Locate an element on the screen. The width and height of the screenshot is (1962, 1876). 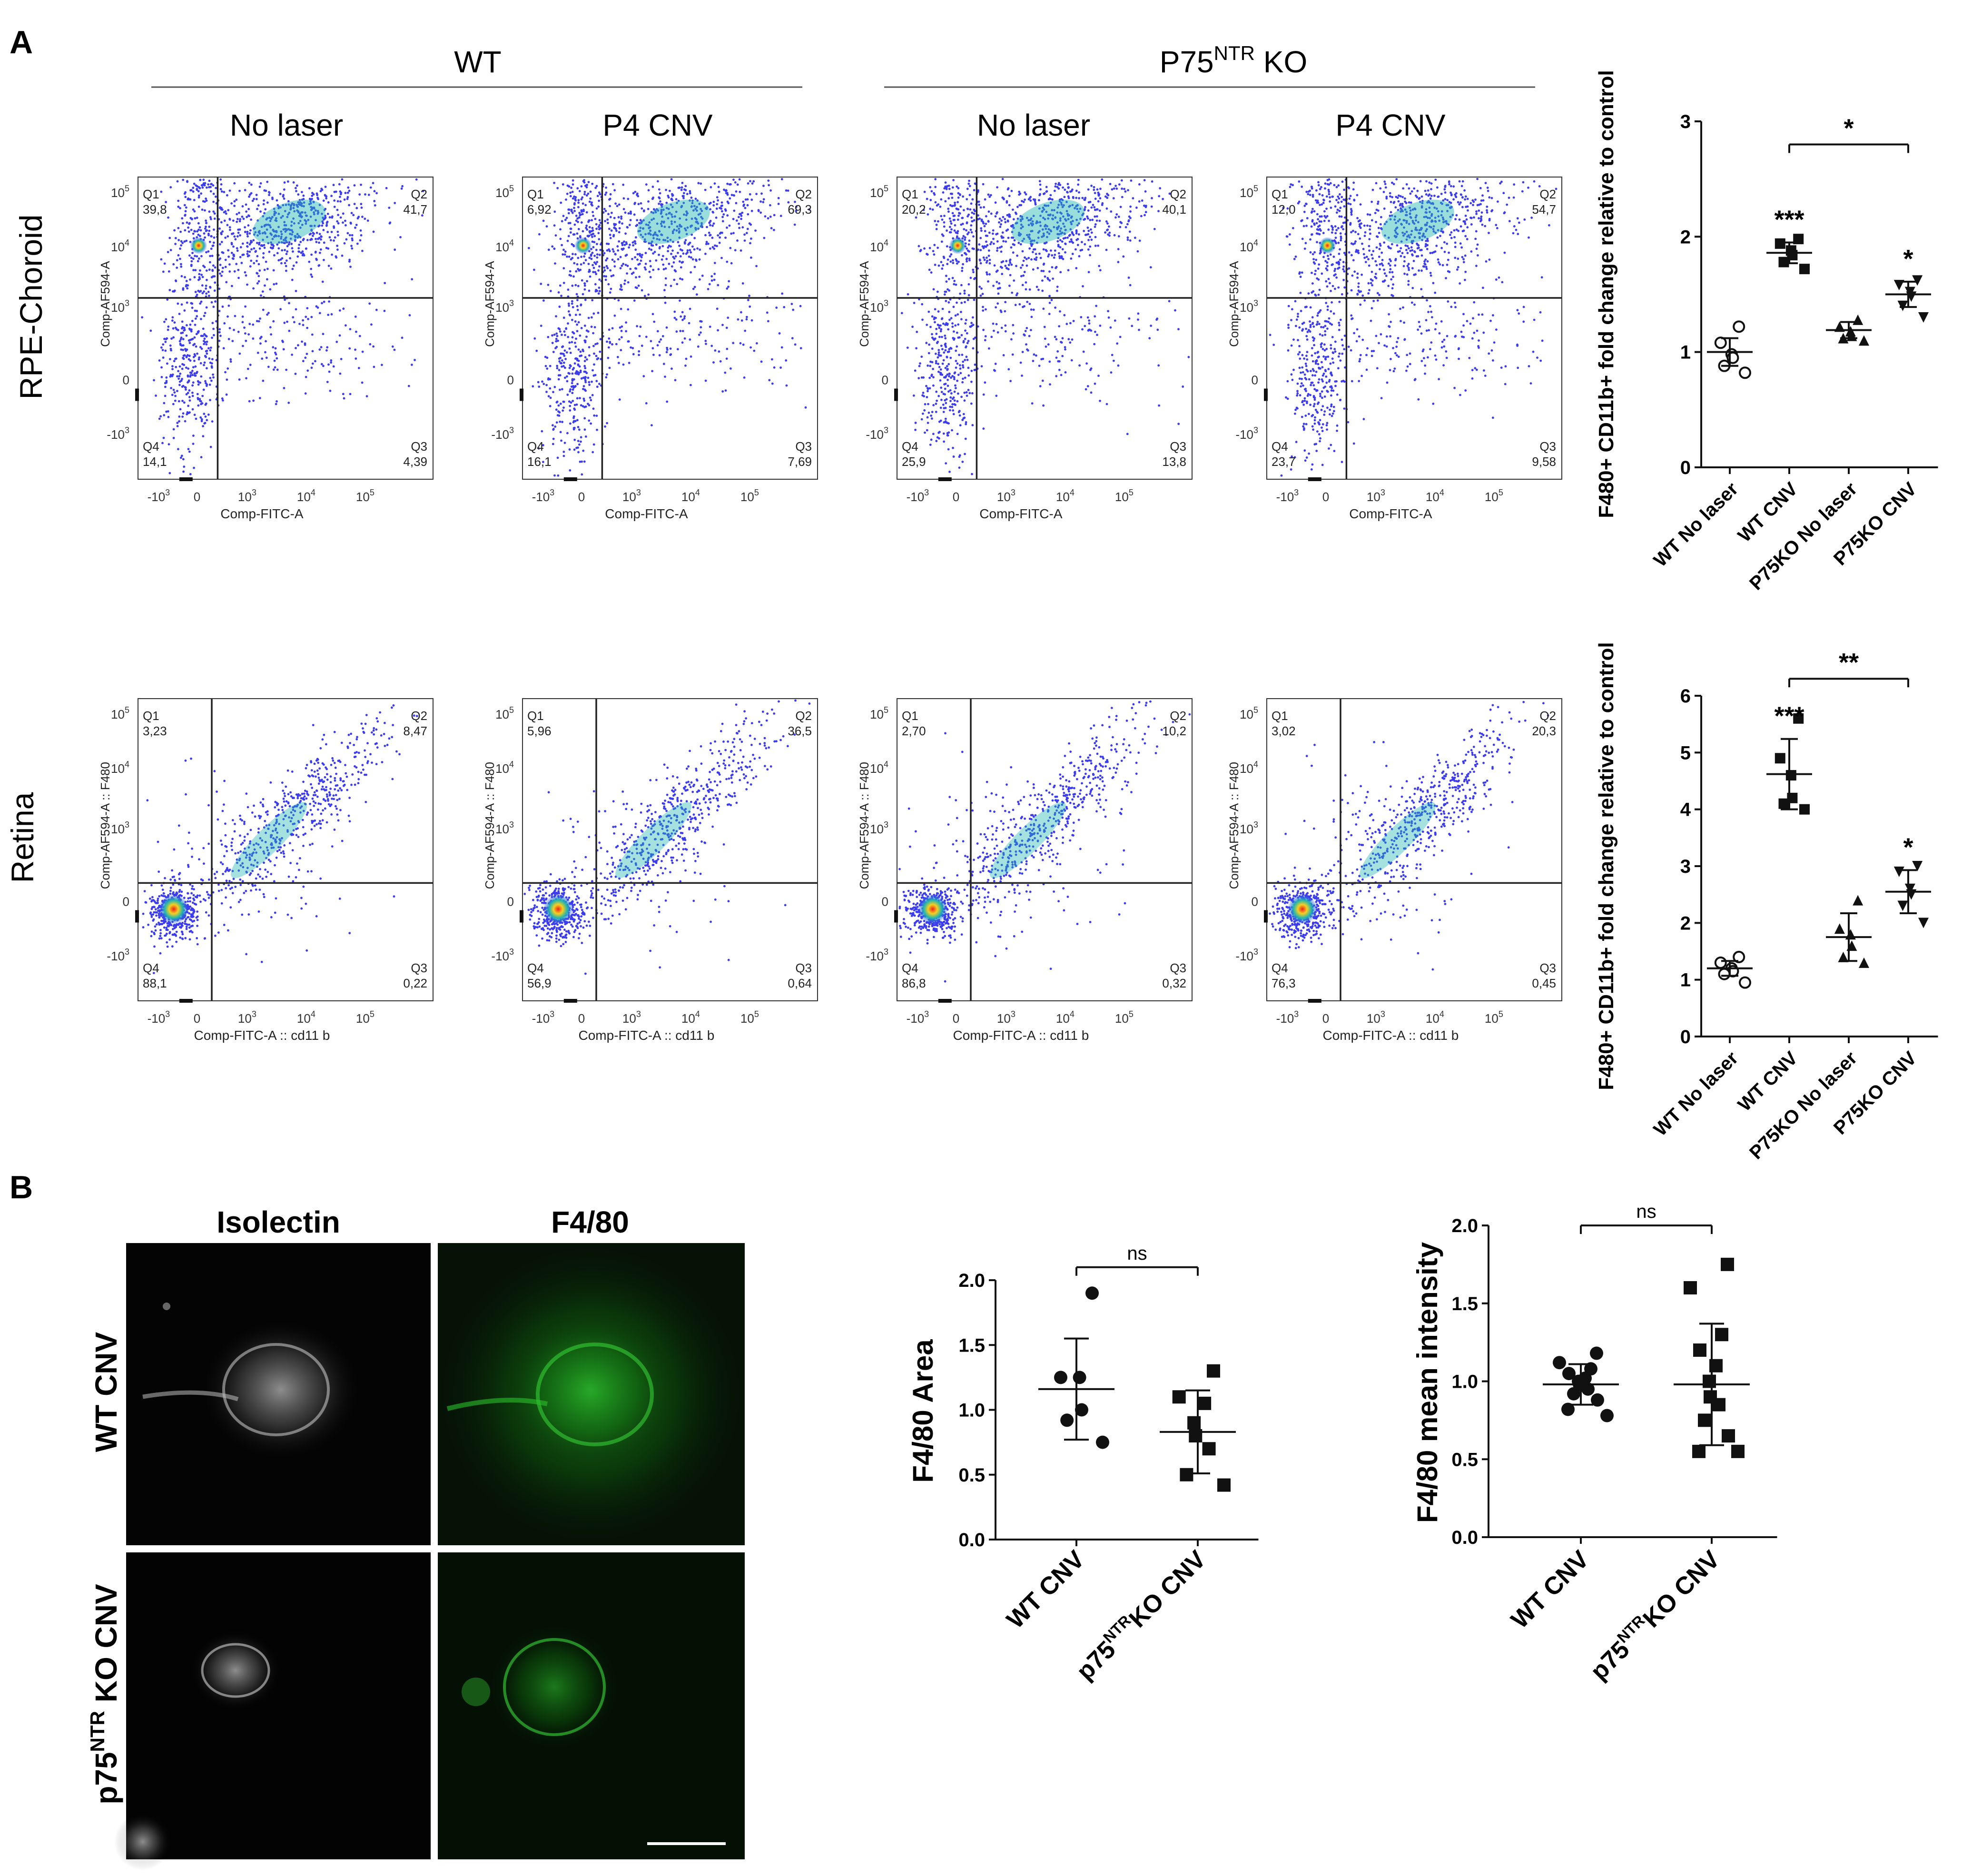
y-tick-exp: 5 is located at coordinates (127, 188).